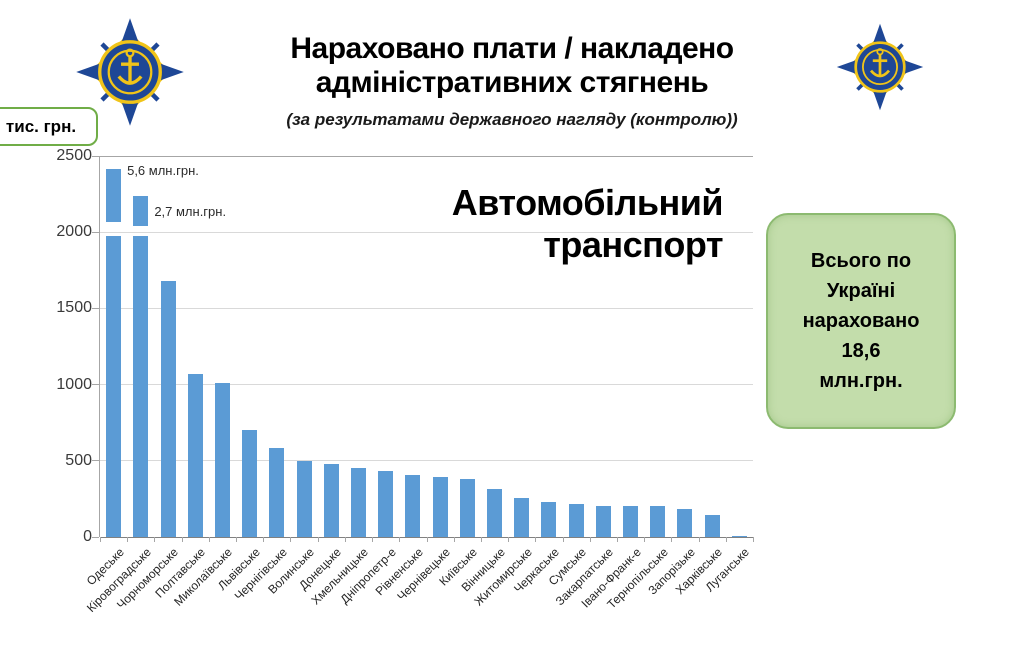  I want to click on bar-Житомирське, so click(522, 517).